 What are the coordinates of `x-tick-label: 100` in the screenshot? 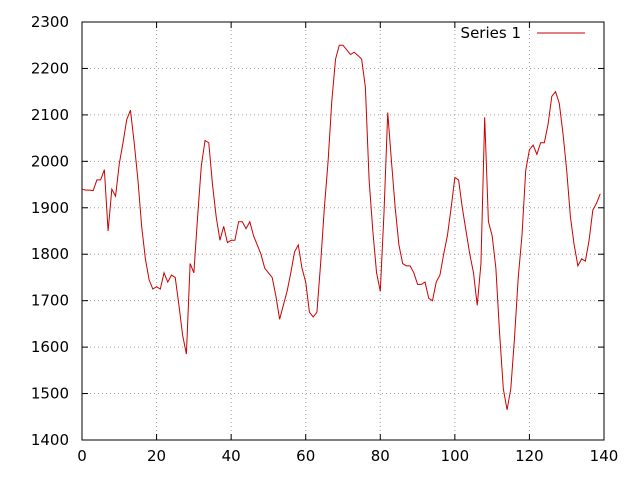 It's located at (455, 456).